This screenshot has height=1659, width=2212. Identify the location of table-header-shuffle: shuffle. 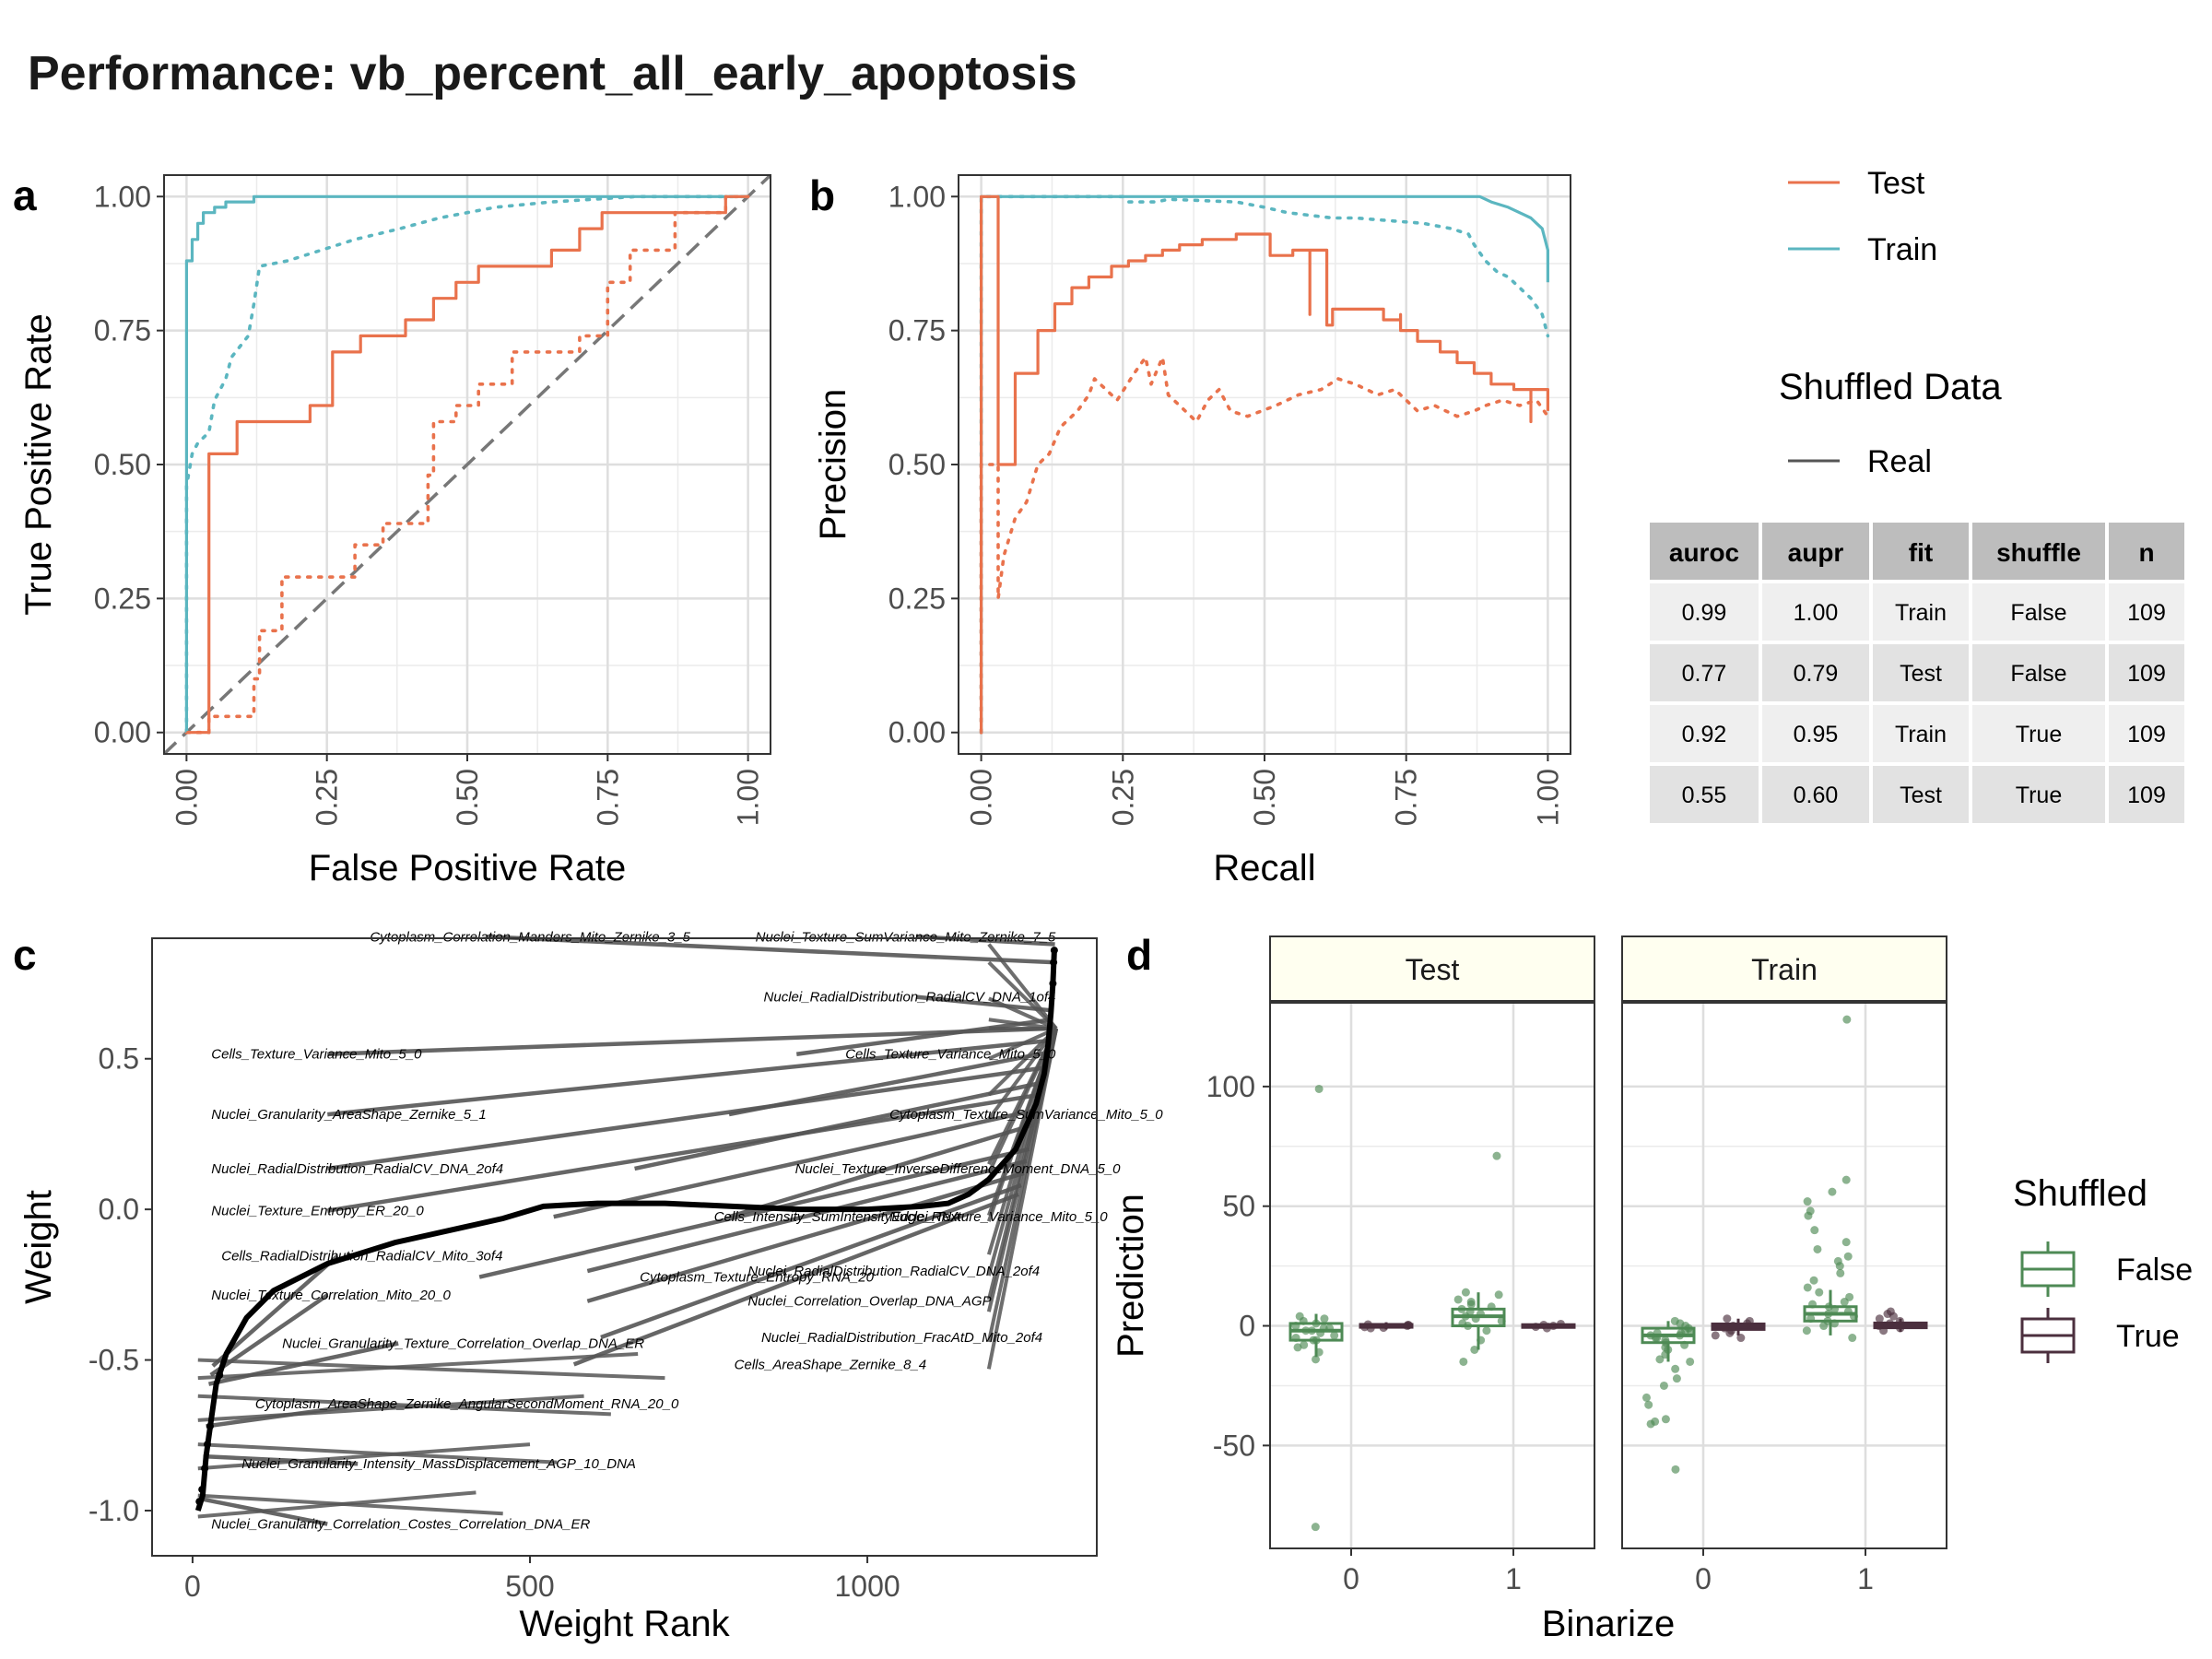
(2038, 552).